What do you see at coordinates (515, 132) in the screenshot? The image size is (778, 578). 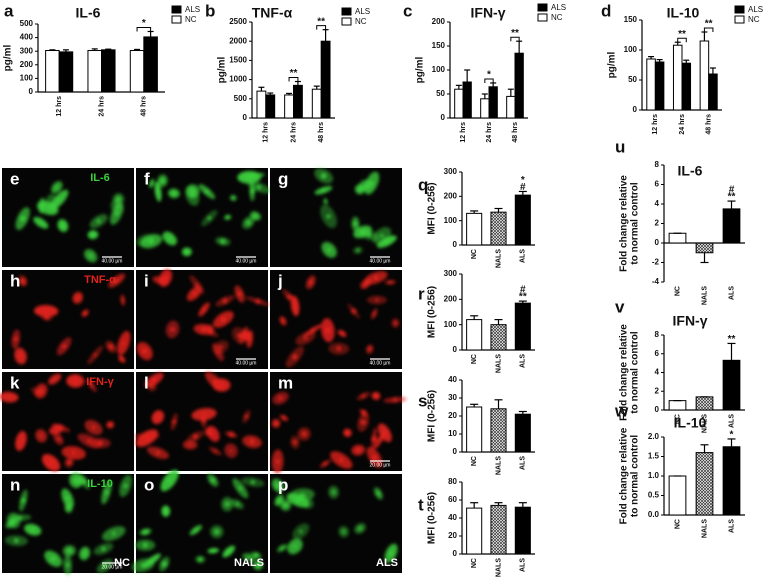 I see `x-tick-label: 48 hrs` at bounding box center [515, 132].